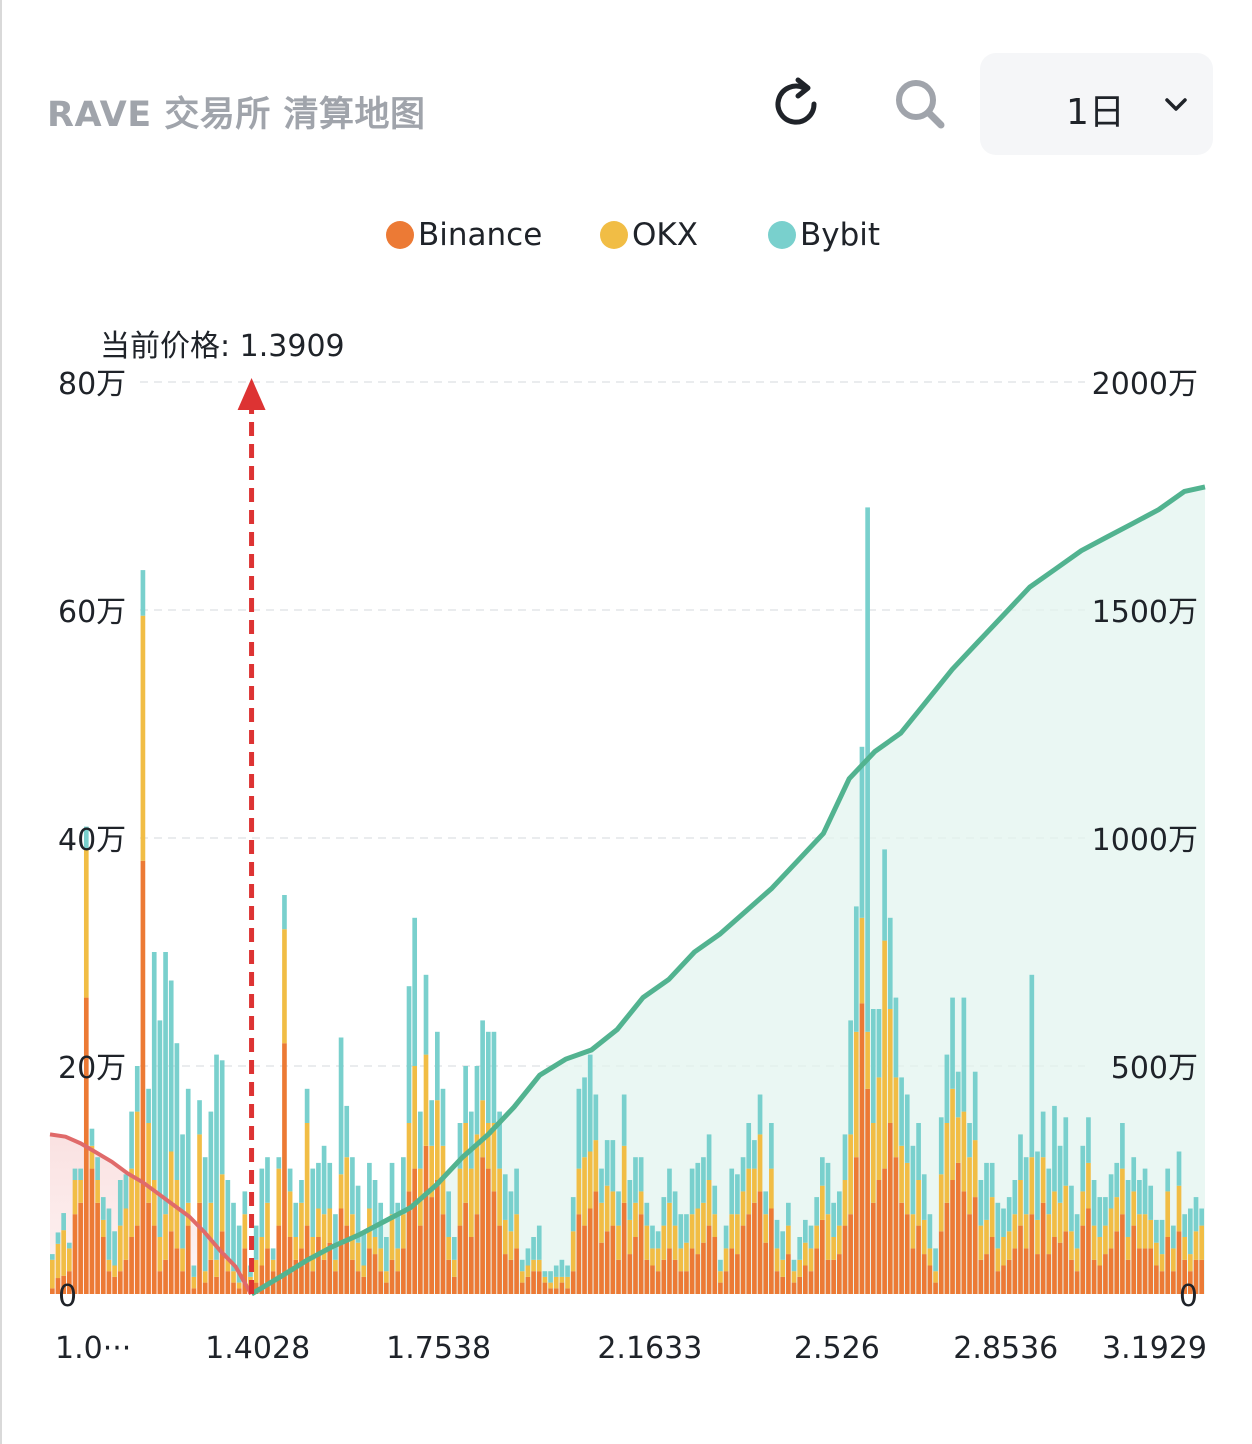 This screenshot has height=1444, width=1252. I want to click on legend-item-bybit: Bybit, so click(824, 235).